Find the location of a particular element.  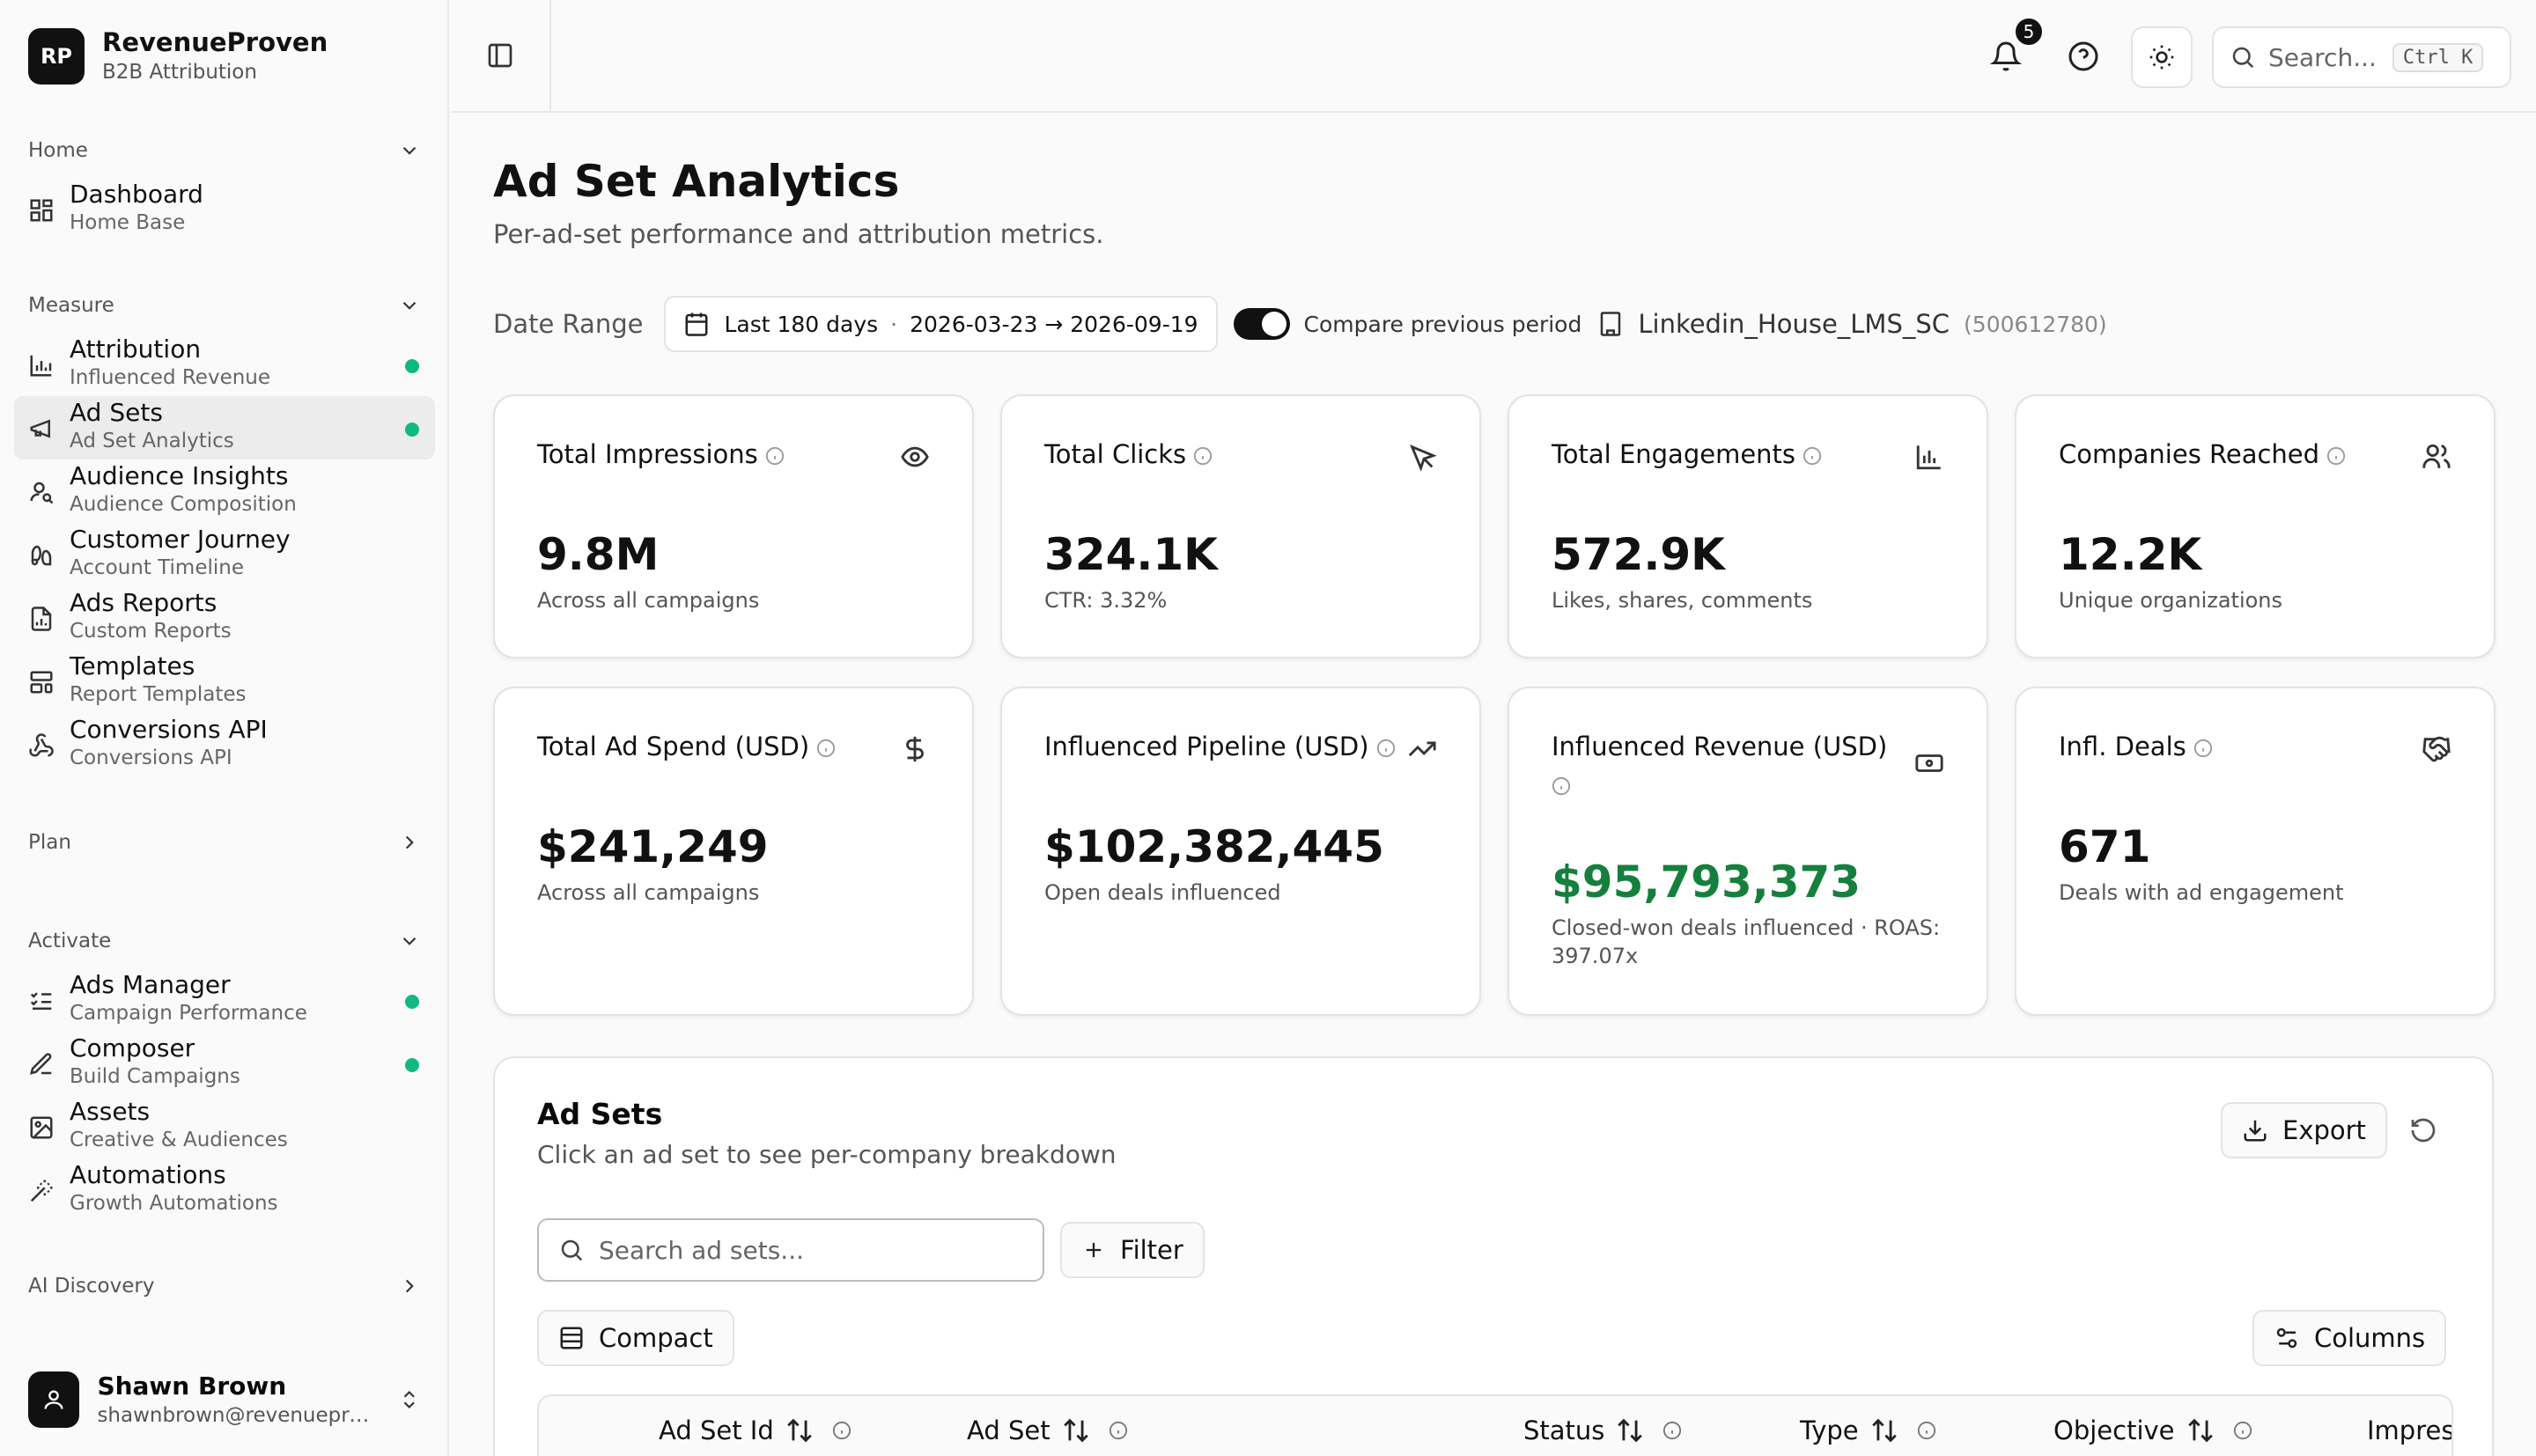

kpi-card-value: $95,793,373 is located at coordinates (1706, 882).